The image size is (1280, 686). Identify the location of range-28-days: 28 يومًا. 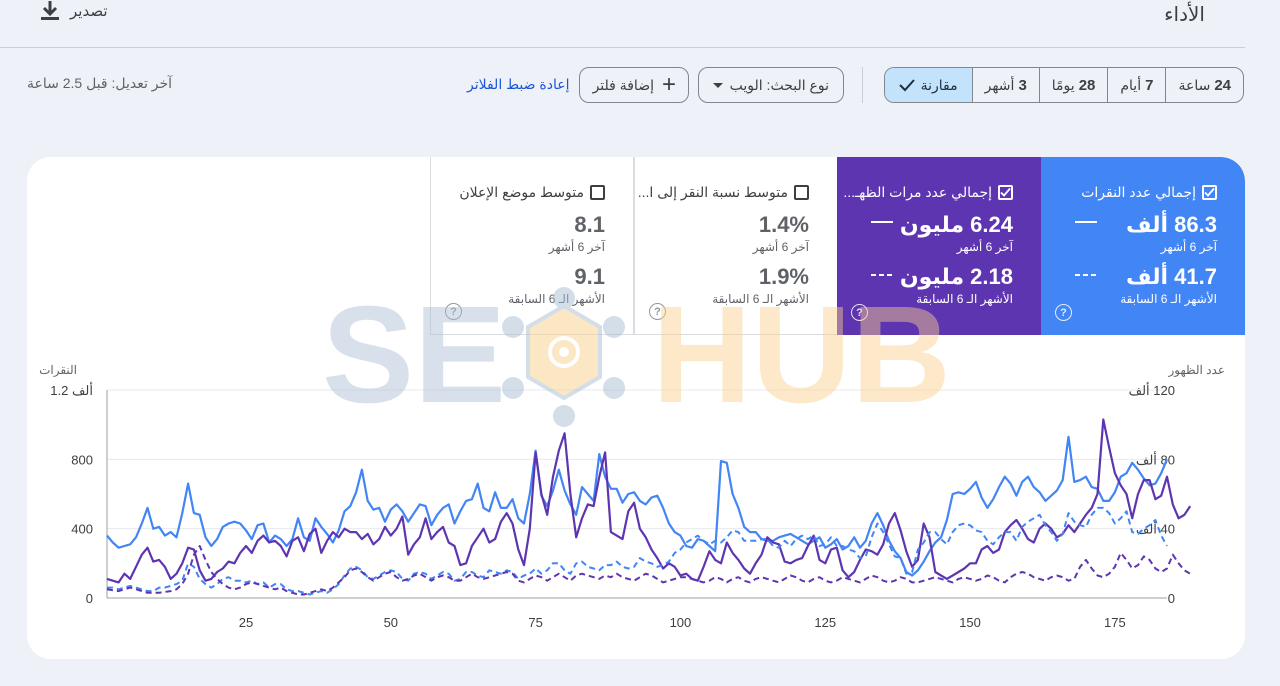
(1073, 85).